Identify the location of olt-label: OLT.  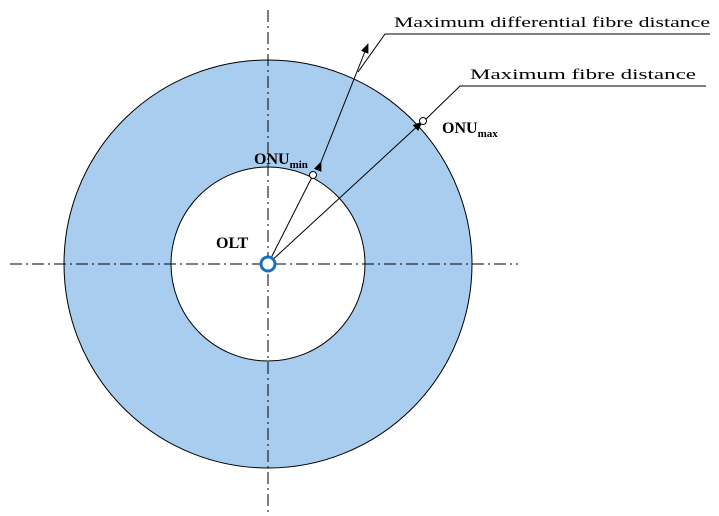
(232, 243).